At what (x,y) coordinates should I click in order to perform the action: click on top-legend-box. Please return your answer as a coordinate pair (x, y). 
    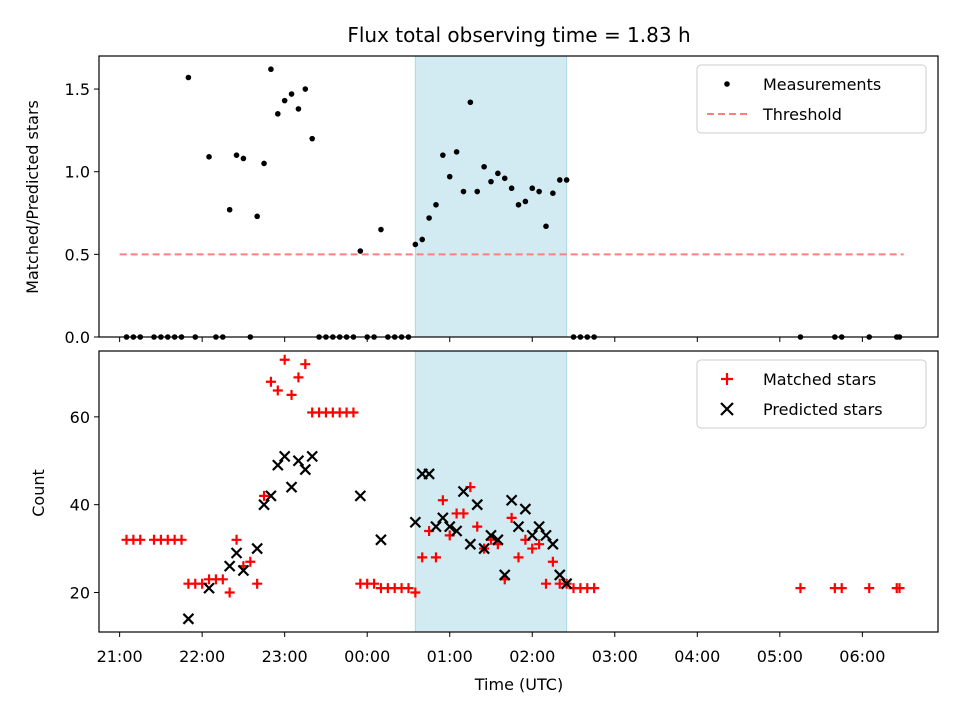
    Looking at the image, I should click on (811, 99).